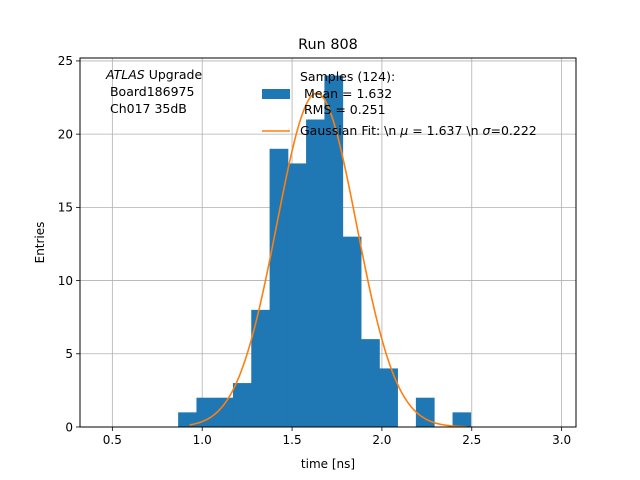 This screenshot has height=480, width=640. I want to click on annotation-board: Board186975, so click(150, 91).